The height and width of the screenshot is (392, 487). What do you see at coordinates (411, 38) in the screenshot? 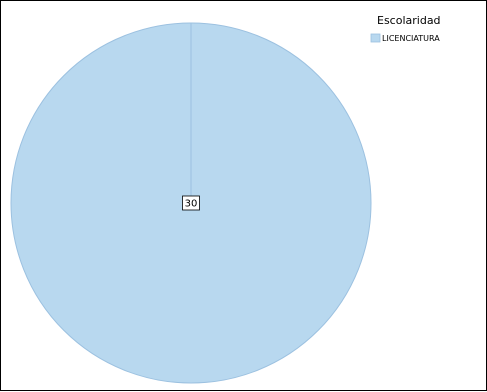
I see `legend-label-0: LICENCIATURA` at bounding box center [411, 38].